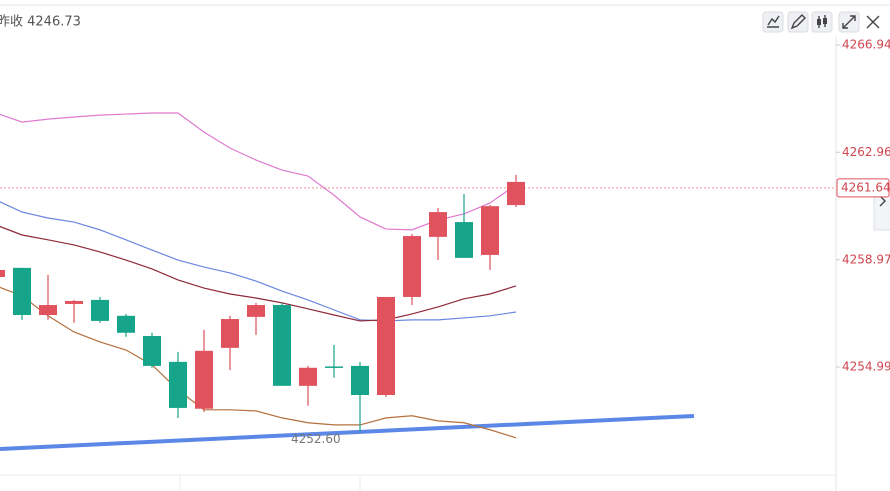 The height and width of the screenshot is (491, 890). I want to click on draw-tool-button, so click(798, 22).